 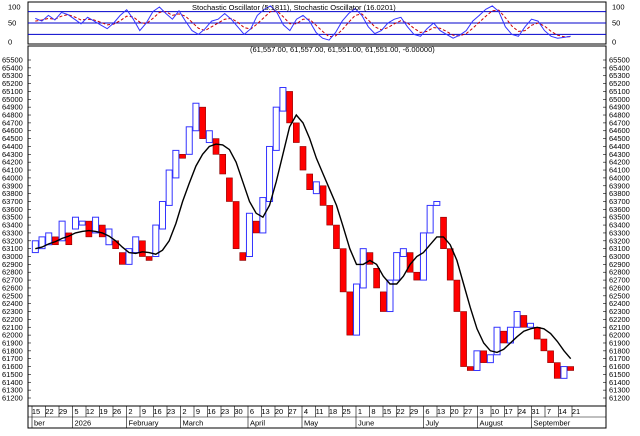 I want to click on x-tick-label: 15, so click(x=36, y=411).